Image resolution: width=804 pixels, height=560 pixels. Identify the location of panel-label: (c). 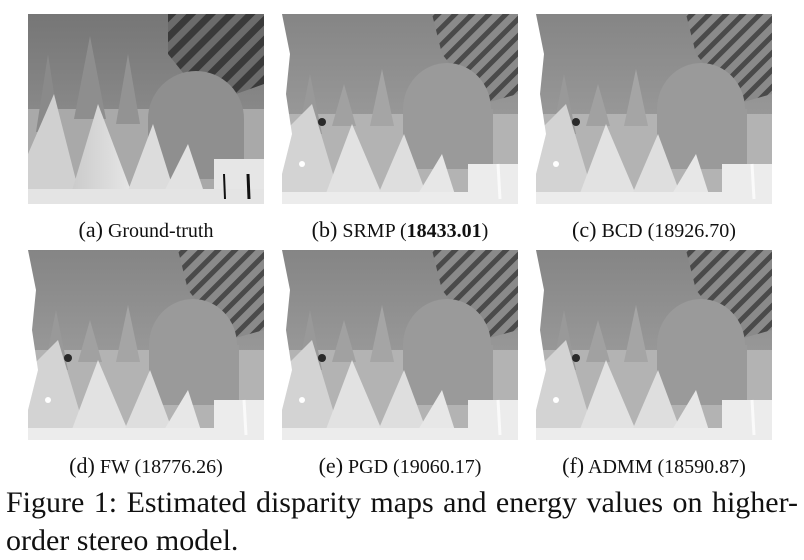
(584, 229).